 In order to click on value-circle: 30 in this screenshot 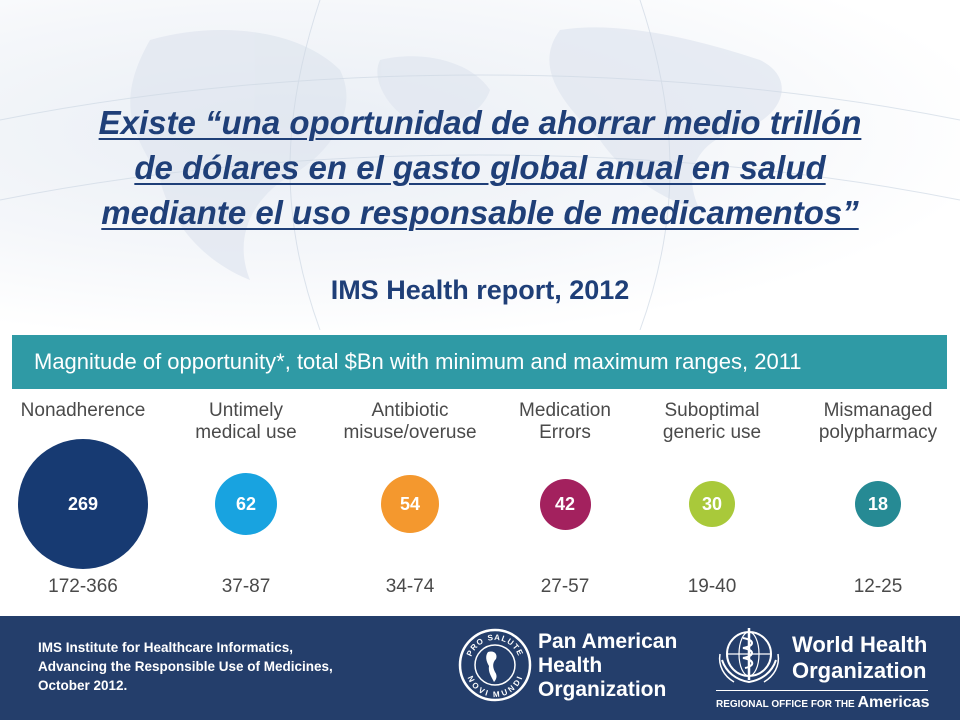, I will do `click(712, 504)`.